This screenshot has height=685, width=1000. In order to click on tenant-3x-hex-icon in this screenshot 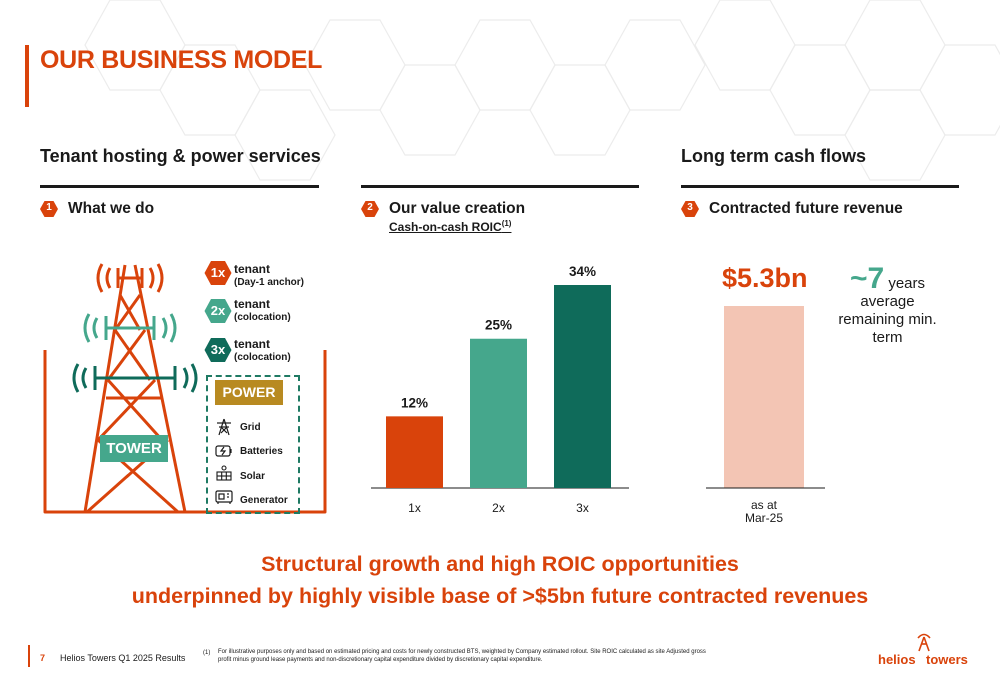, I will do `click(218, 350)`.